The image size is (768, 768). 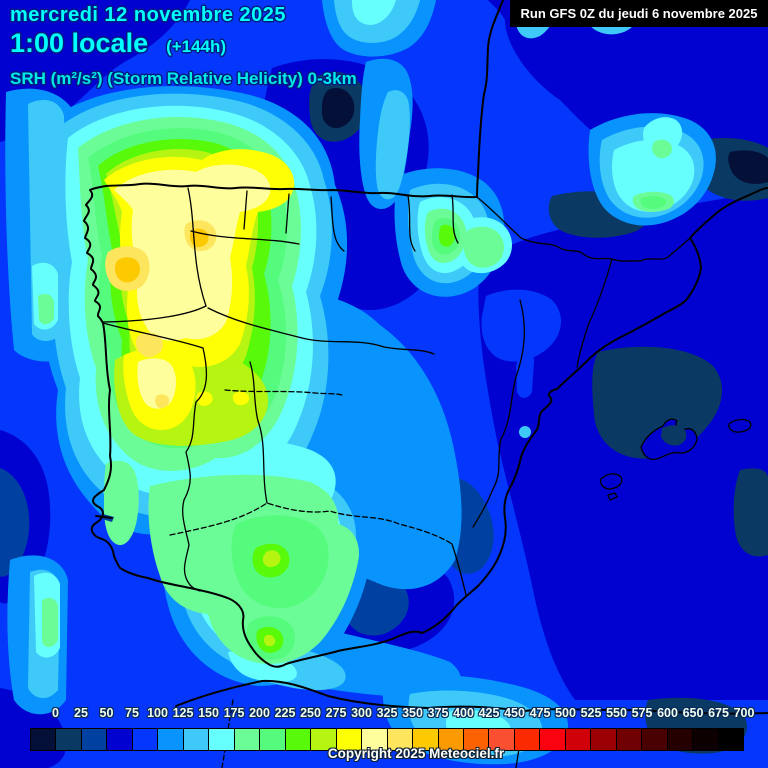 What do you see at coordinates (693, 713) in the screenshot?
I see `legend-boundary-label: 650` at bounding box center [693, 713].